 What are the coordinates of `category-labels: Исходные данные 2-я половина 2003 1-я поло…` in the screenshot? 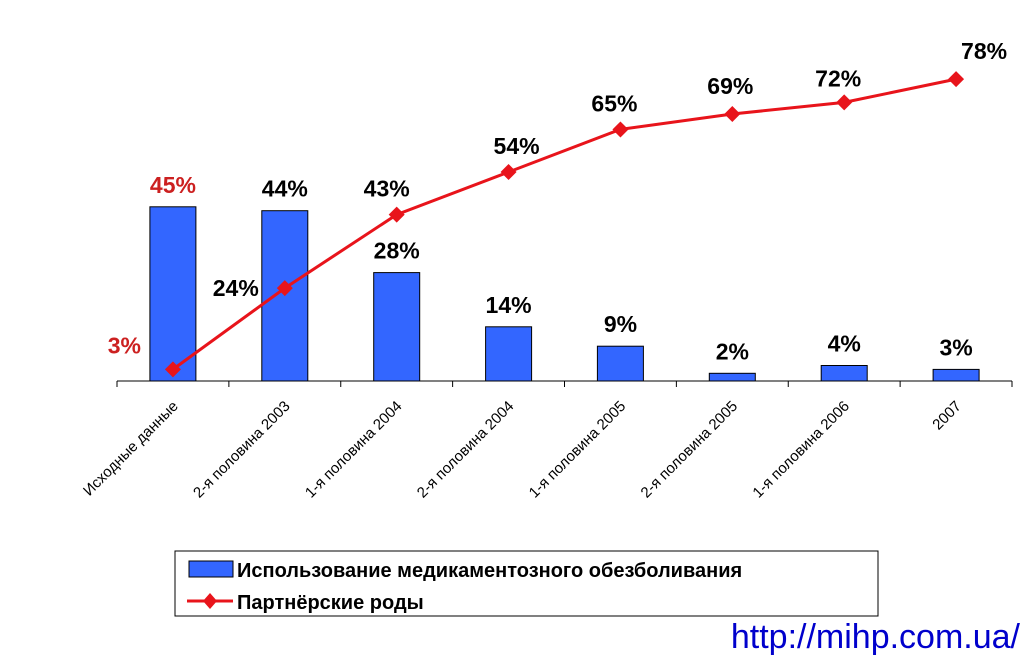 It's located at (522, 450).